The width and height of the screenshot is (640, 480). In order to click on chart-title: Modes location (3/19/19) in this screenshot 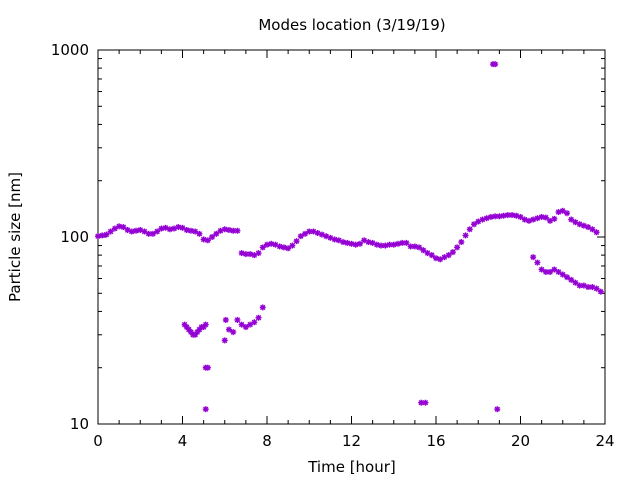, I will do `click(351, 25)`.